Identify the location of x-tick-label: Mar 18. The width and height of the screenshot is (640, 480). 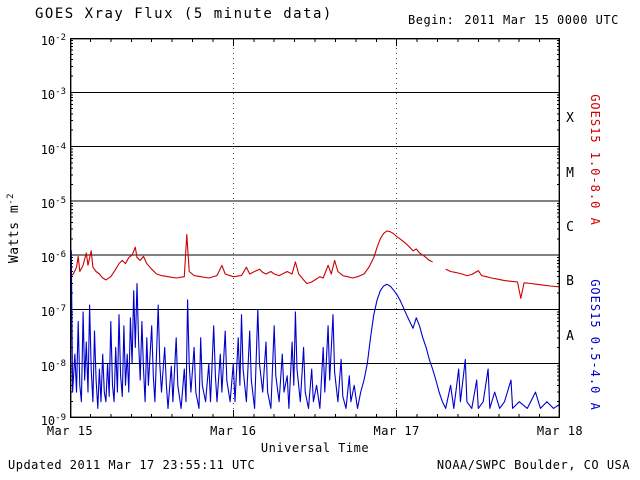
(560, 431).